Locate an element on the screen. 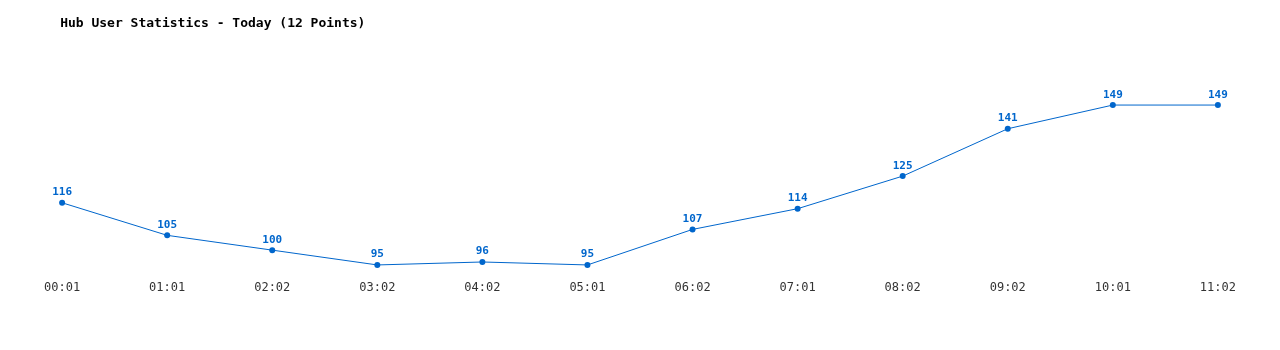 The width and height of the screenshot is (1280, 350). data-label: 125 is located at coordinates (902, 165).